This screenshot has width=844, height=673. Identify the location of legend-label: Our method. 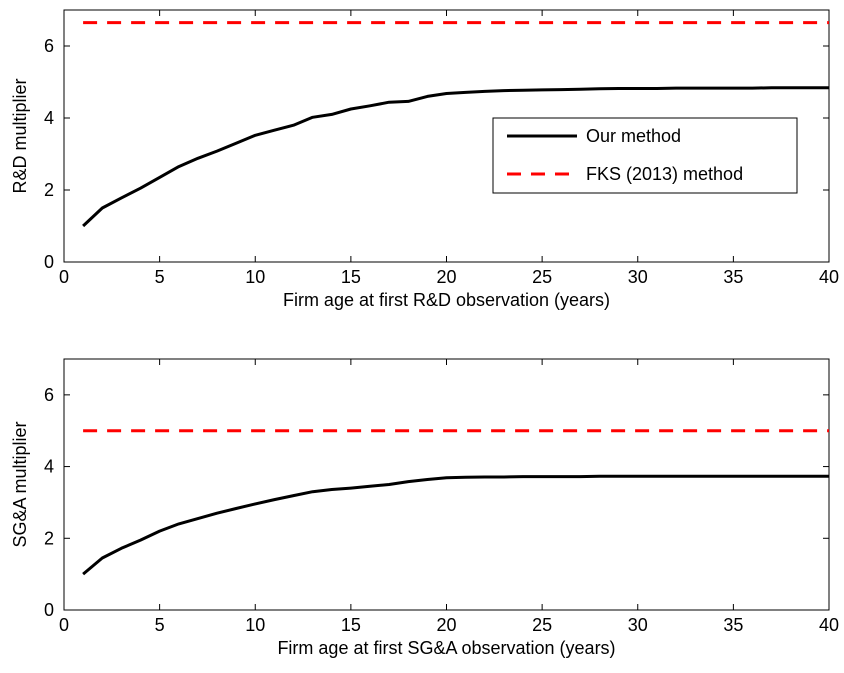
(633, 136).